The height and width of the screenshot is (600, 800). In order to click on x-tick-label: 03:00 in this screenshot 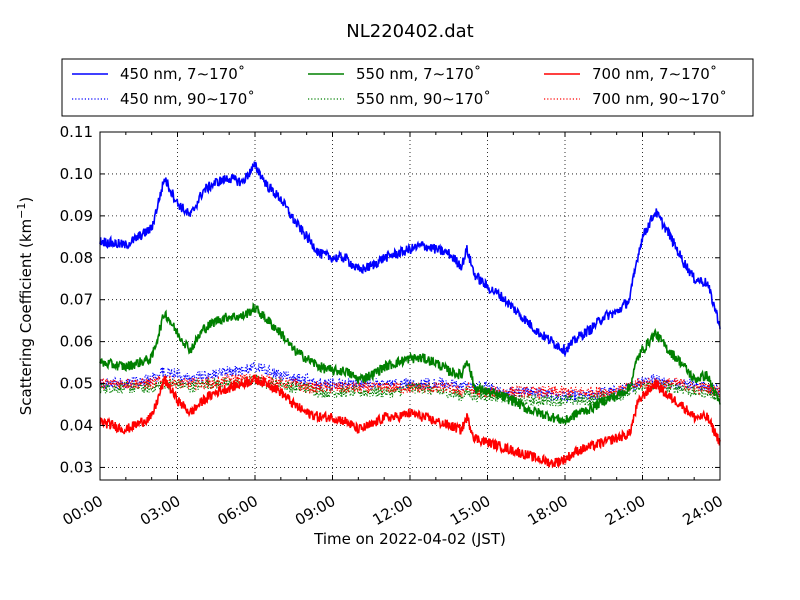, I will do `click(160, 510)`.